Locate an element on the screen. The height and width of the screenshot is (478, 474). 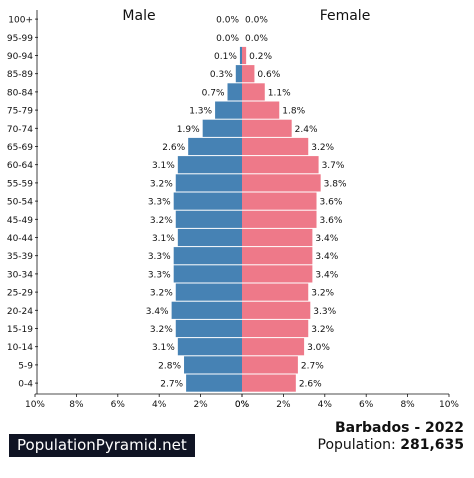
age-label-45-49: 45-49 is located at coordinates (20, 221).